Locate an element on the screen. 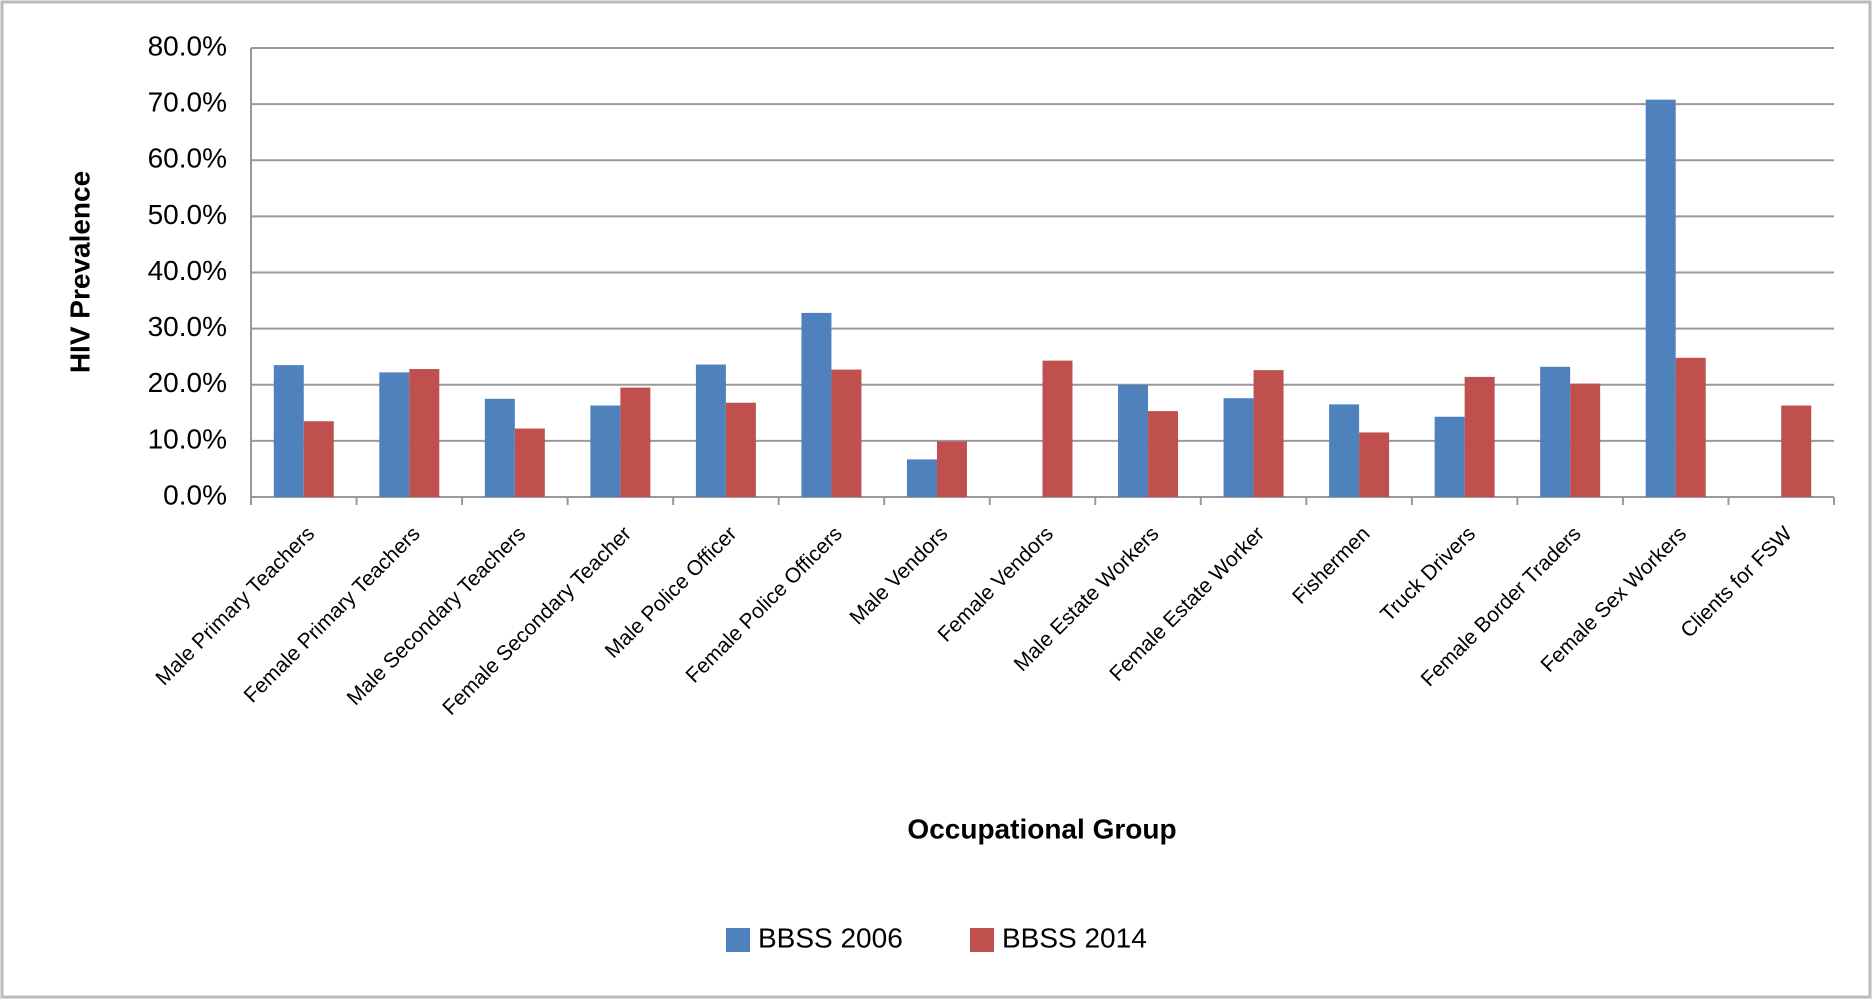  legend-label: BBSS 2006 is located at coordinates (830, 937).